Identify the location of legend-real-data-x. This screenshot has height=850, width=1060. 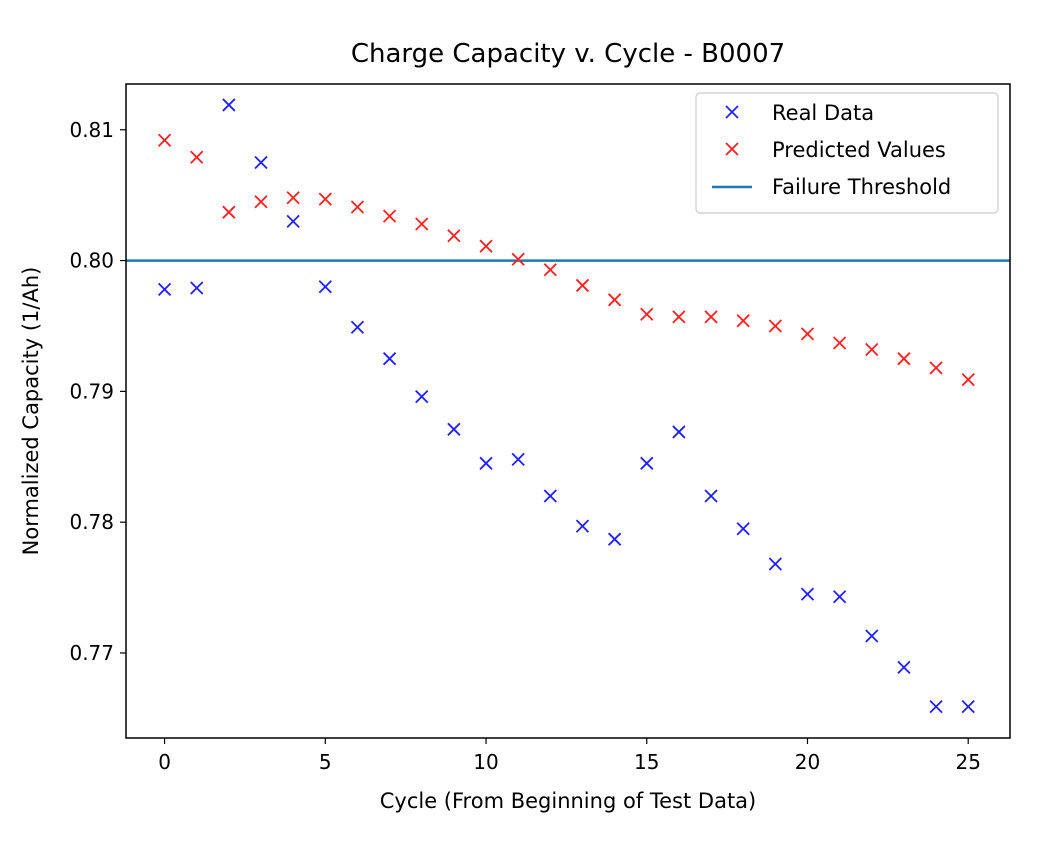
(732, 112).